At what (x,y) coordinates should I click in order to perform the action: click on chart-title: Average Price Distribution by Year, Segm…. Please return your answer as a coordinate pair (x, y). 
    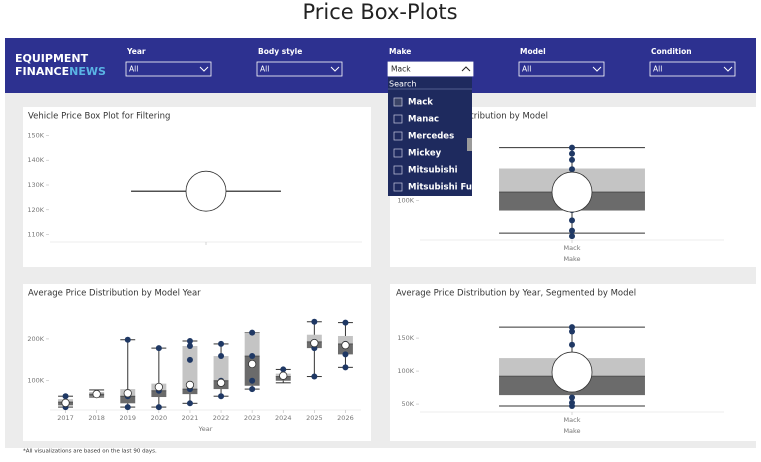
    Looking at the image, I should click on (516, 294).